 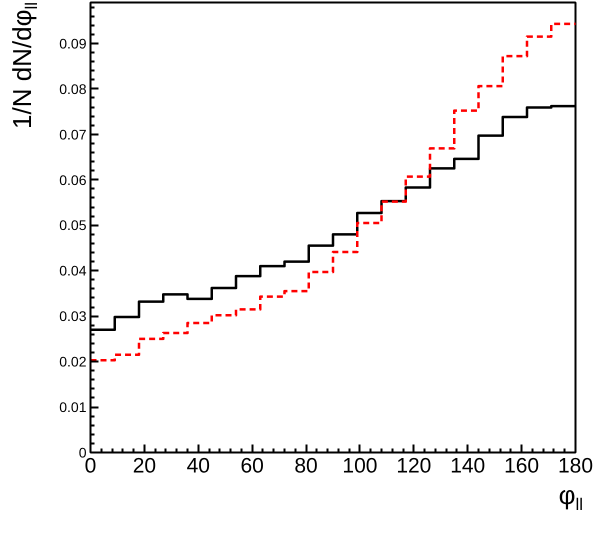 I want to click on y-tick-label: 0.09, so click(x=73, y=43).